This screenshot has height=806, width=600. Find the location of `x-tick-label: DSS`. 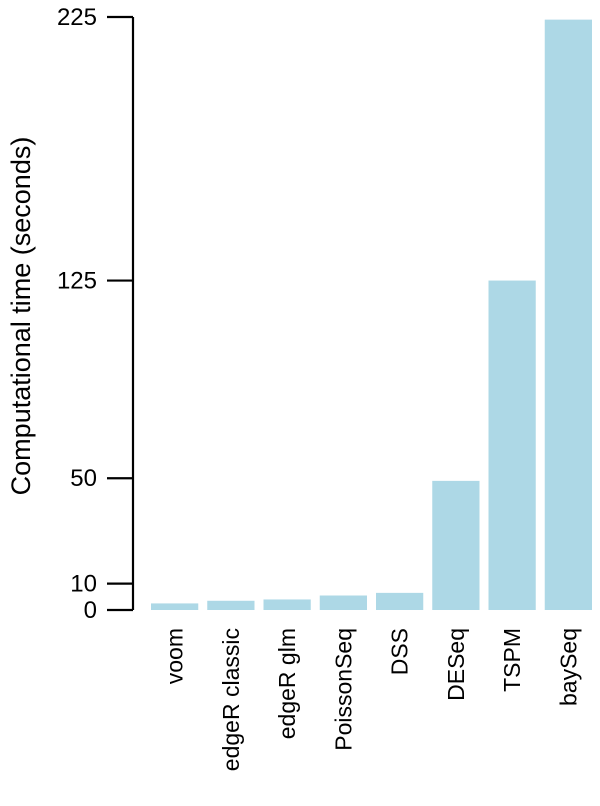

x-tick-label: DSS is located at coordinates (400, 651).